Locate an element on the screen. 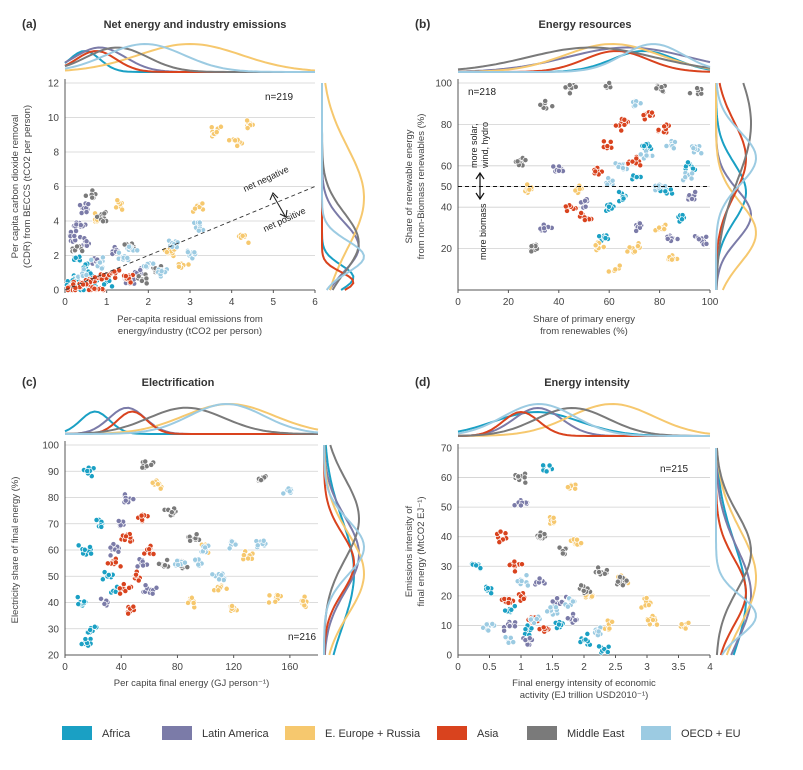 This screenshot has height=770, width=803. x-tick-label: 0.5 is located at coordinates (490, 667).